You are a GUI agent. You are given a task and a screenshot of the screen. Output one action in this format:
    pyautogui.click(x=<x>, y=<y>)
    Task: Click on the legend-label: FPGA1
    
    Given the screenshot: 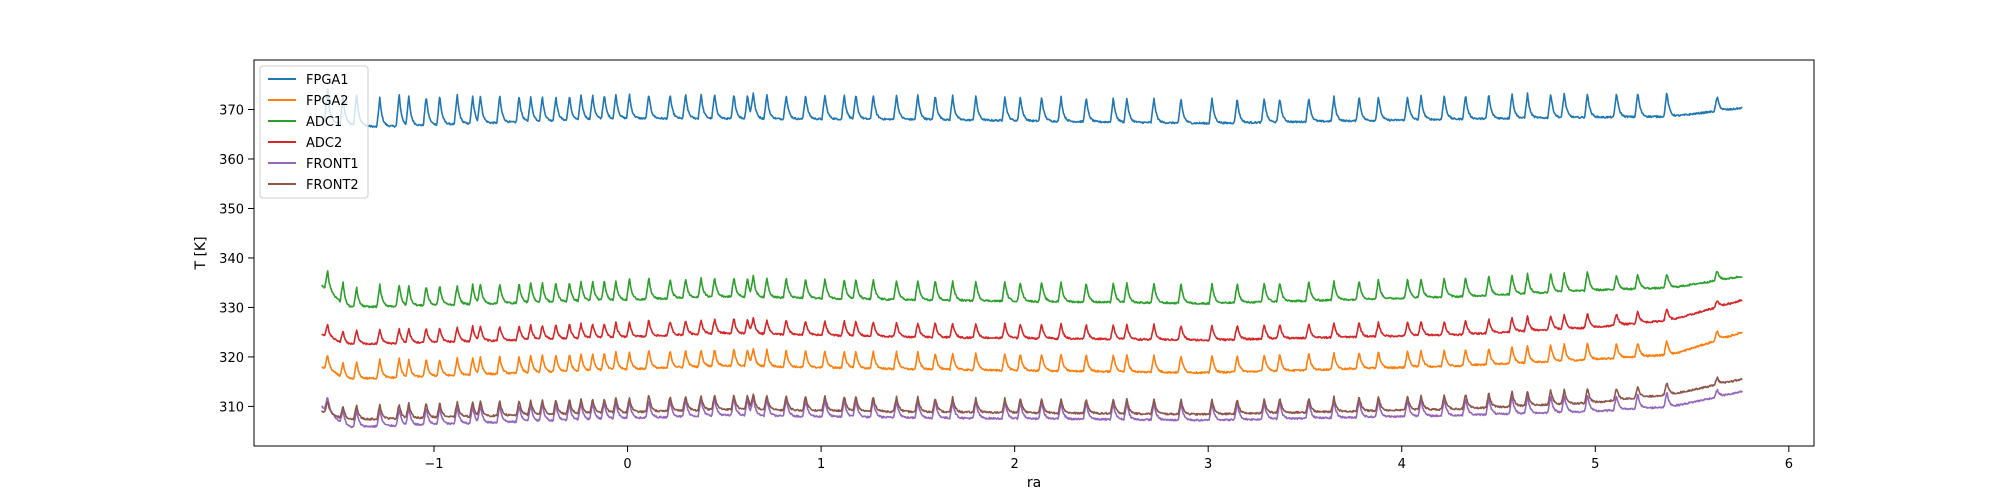 What is the action you would take?
    pyautogui.click(x=327, y=80)
    